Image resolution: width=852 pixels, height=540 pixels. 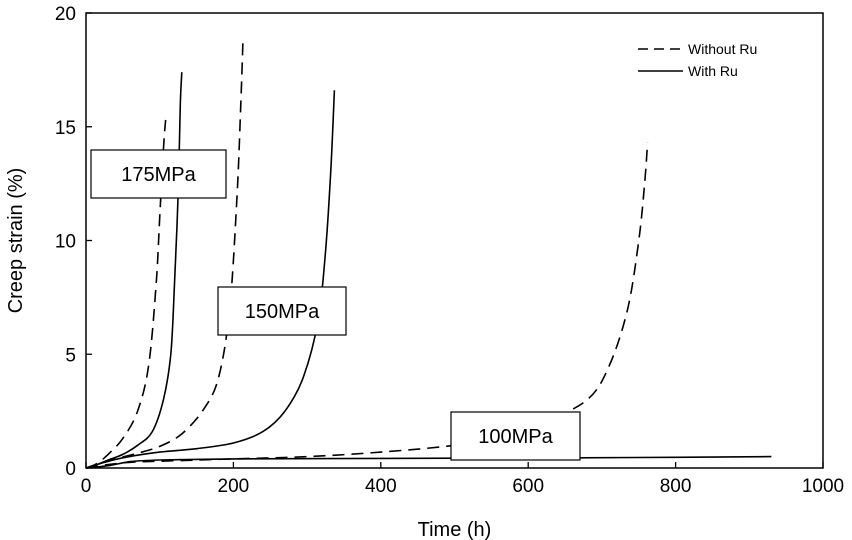 I want to click on stress-label-100: 100MPa, so click(x=515, y=436).